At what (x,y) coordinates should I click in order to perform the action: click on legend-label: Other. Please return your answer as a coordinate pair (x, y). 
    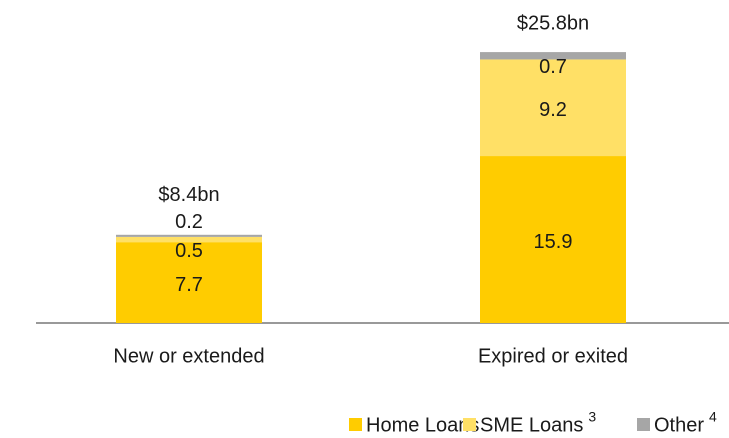
    Looking at the image, I should click on (679, 425).